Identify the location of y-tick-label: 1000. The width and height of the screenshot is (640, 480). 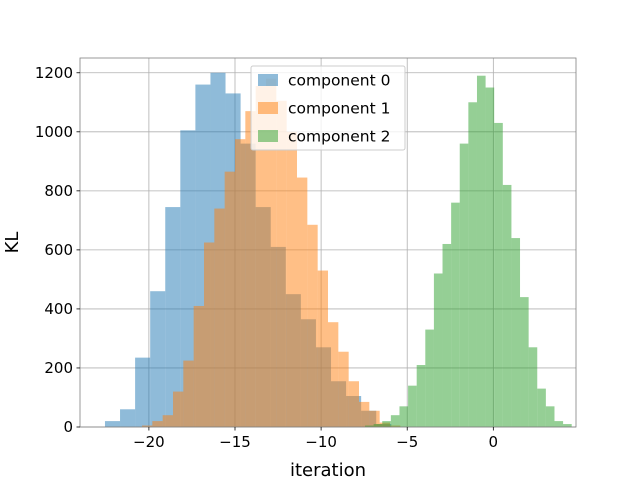
(54, 132).